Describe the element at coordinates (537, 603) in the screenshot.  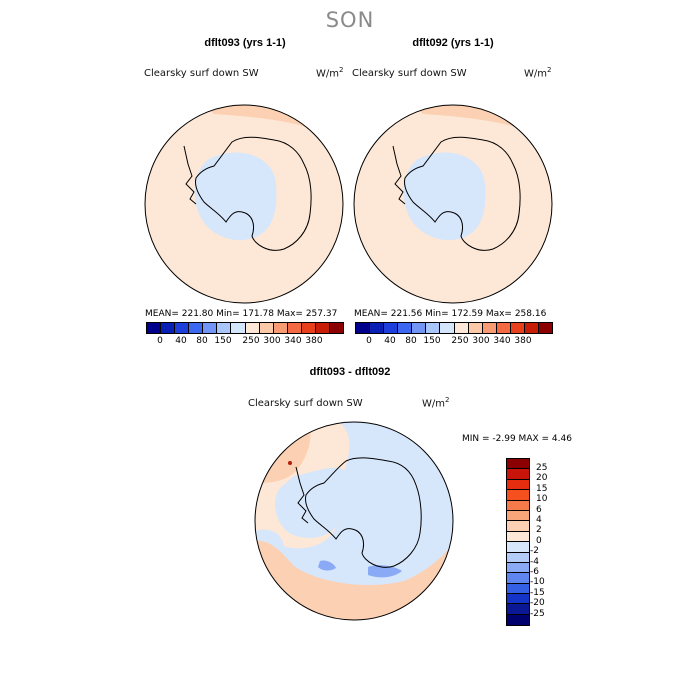
I see `colorbar-tick-label: -20` at that location.